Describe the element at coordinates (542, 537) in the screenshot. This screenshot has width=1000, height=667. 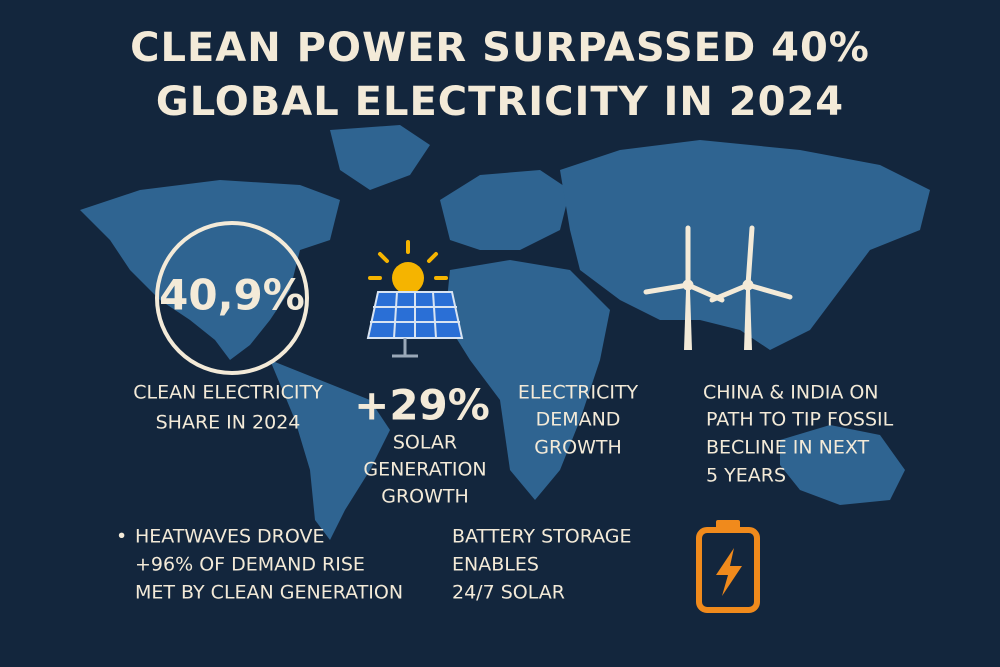
I see `battery-caption: BATTERY STORAGE` at that location.